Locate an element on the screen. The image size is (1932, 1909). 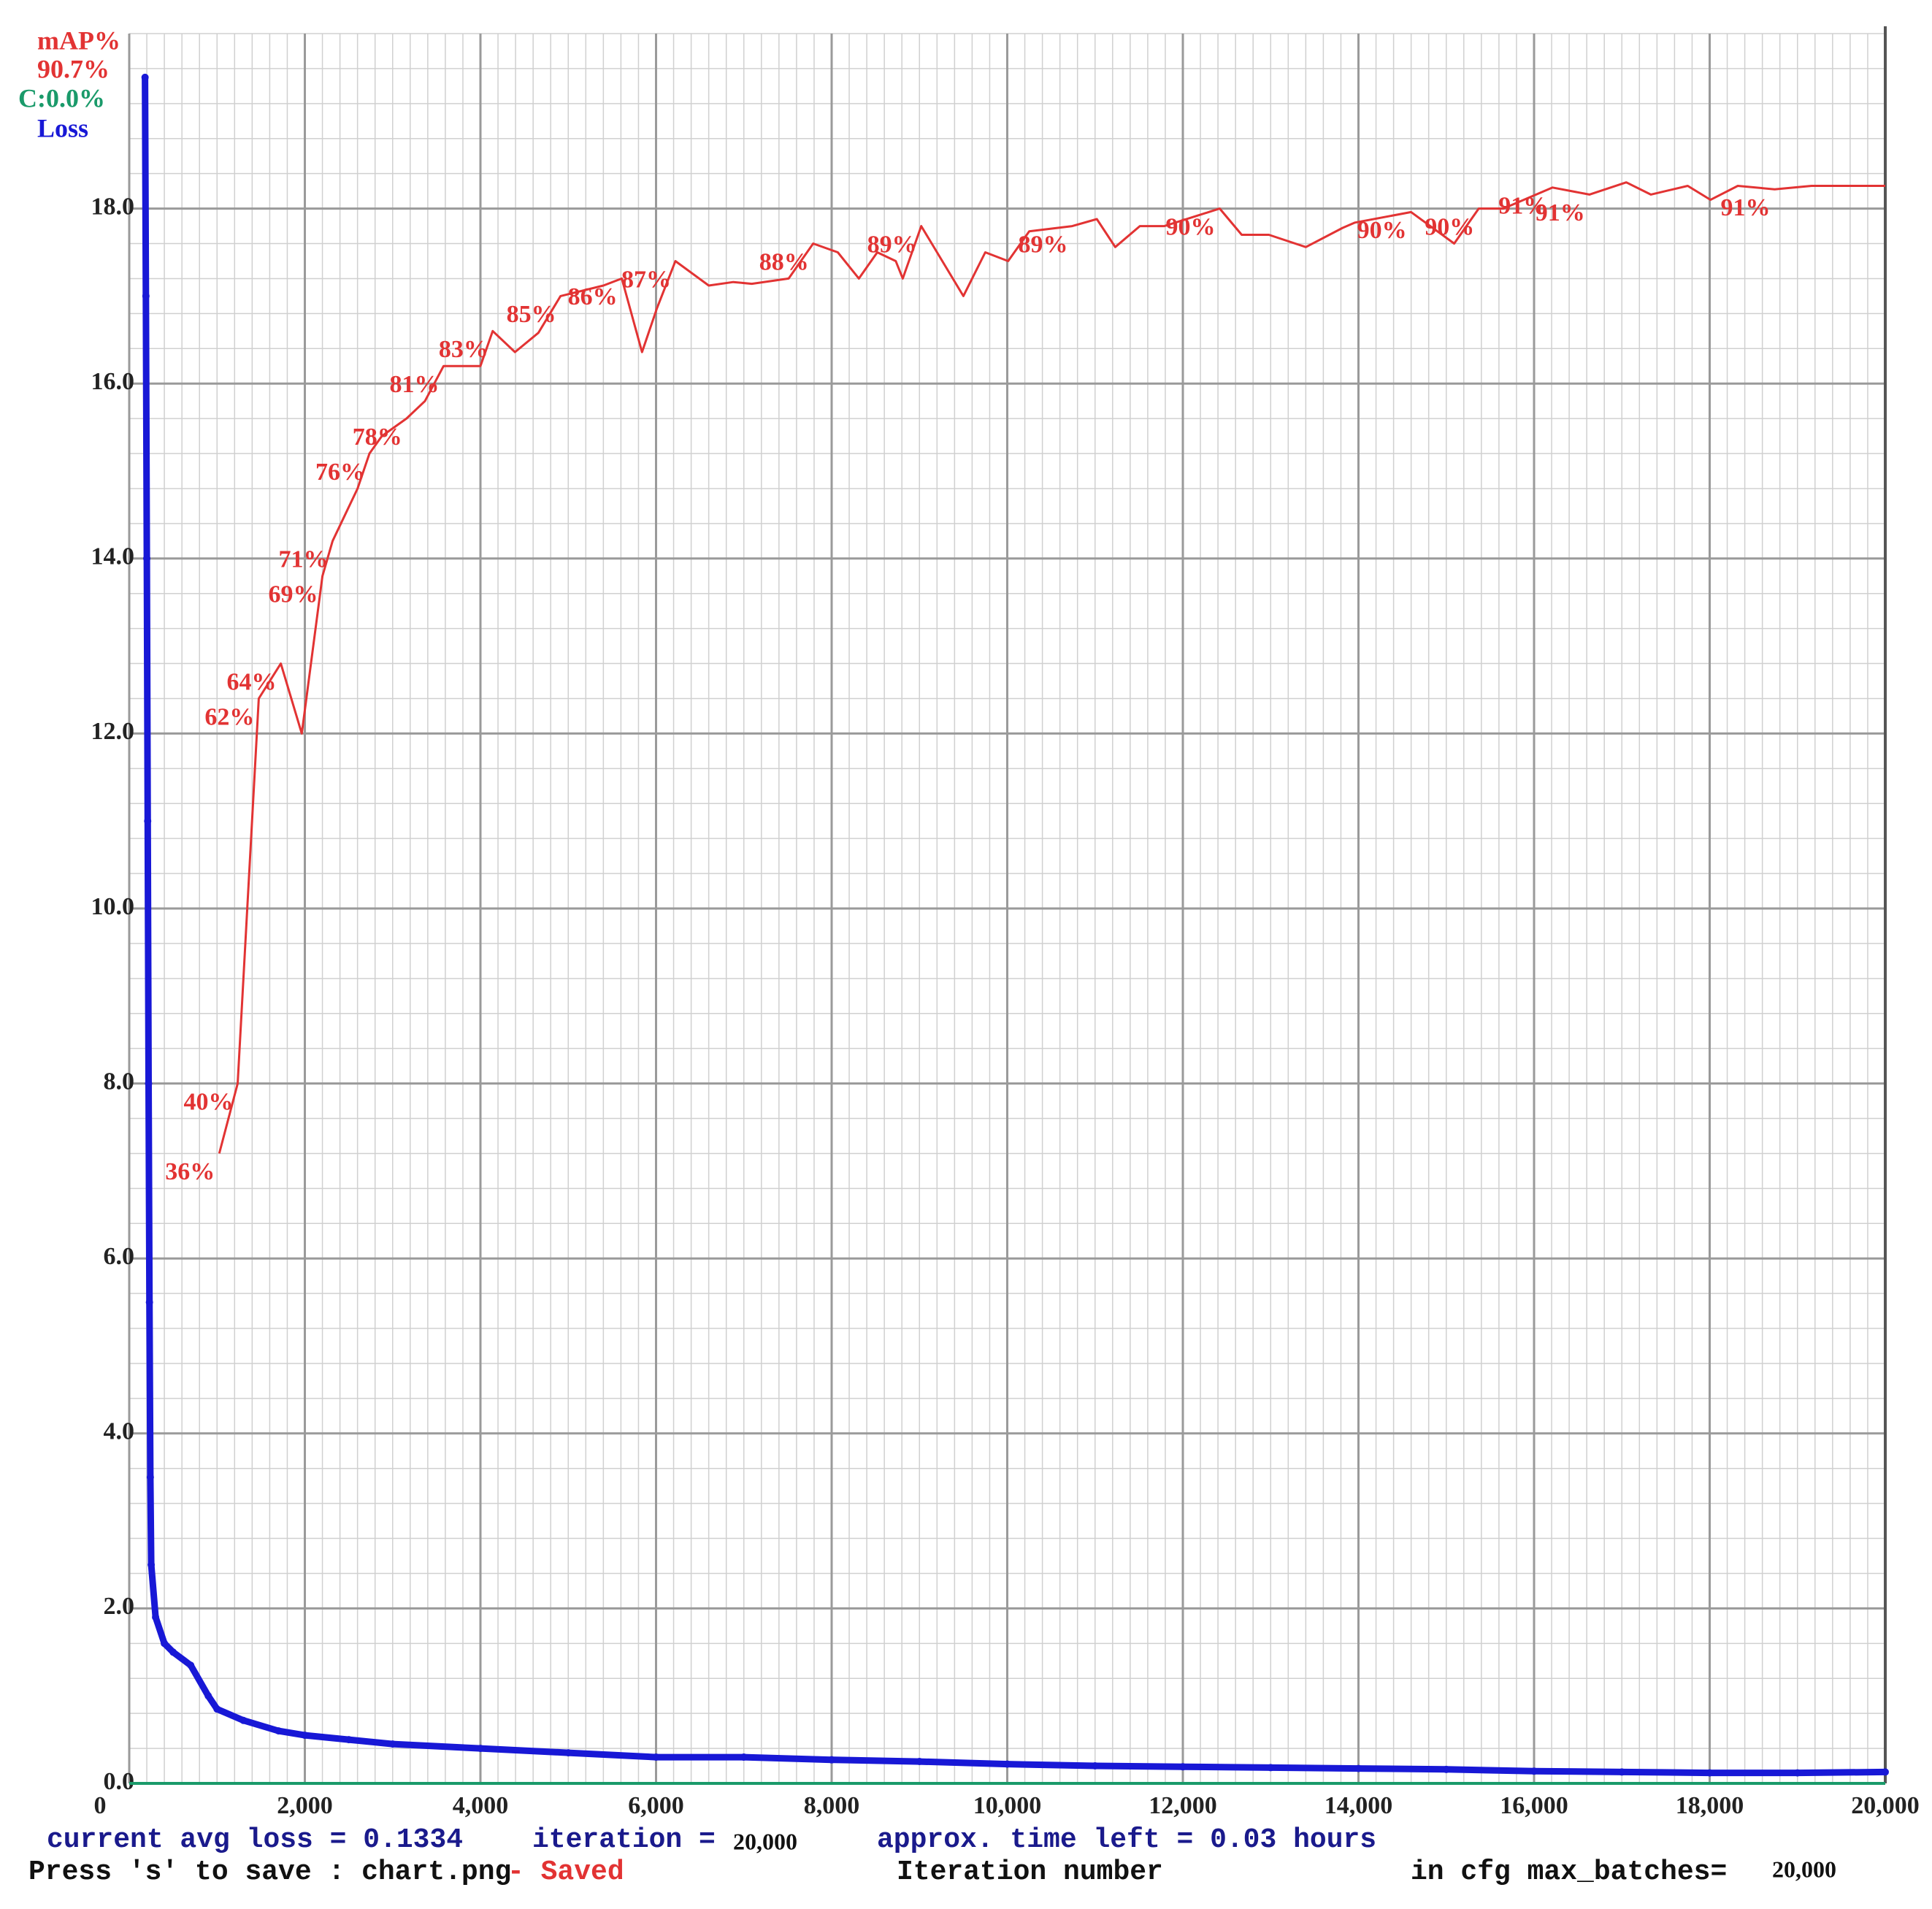
x-axis-label: Iteration number is located at coordinates (1030, 1872).